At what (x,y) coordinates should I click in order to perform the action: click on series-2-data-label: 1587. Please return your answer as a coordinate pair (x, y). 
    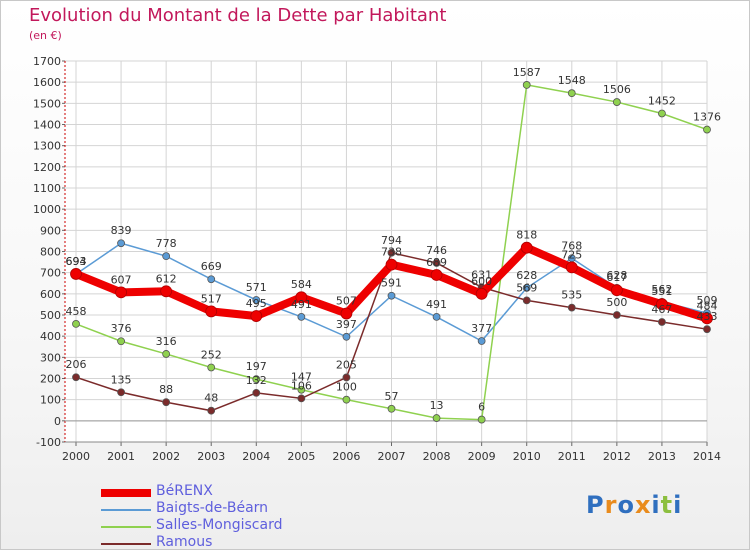
    Looking at the image, I should click on (527, 72).